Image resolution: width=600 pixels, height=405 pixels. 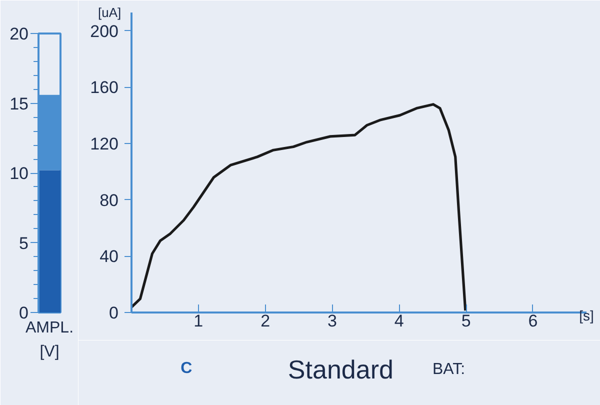 What do you see at coordinates (341, 369) in the screenshot?
I see `text: Standard` at bounding box center [341, 369].